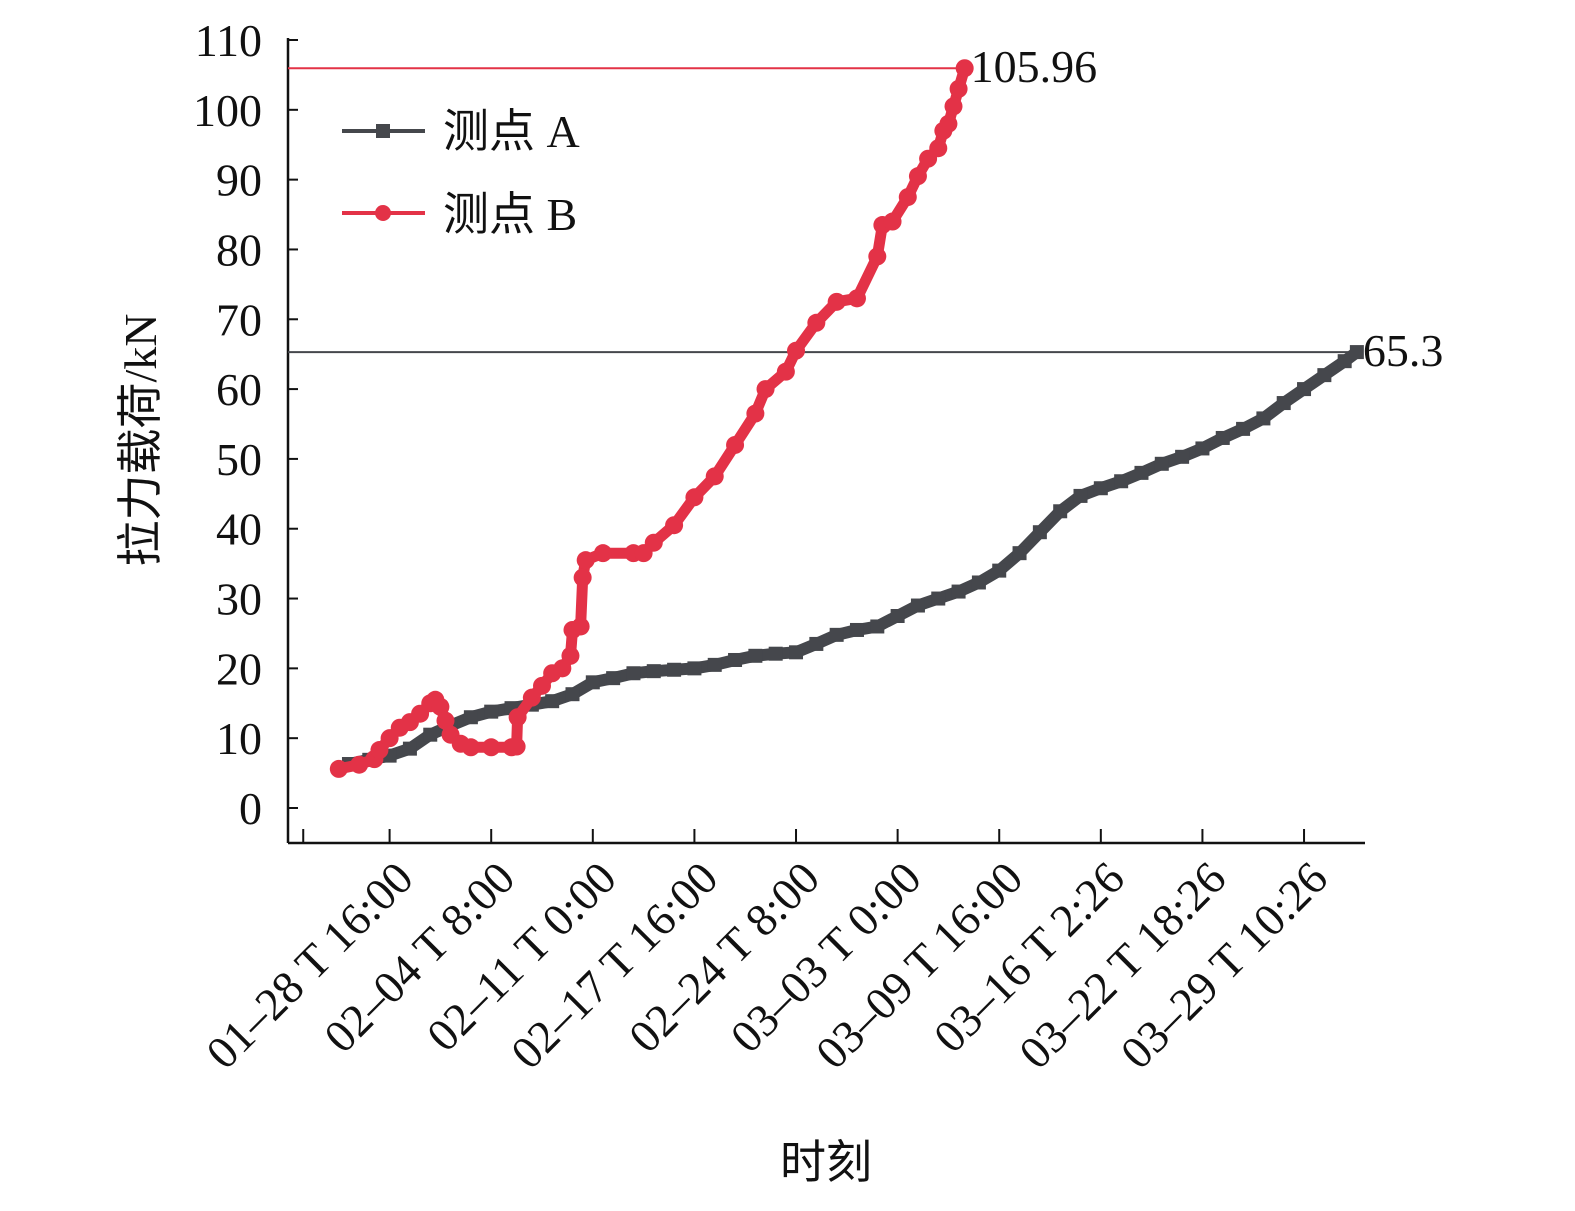 The image size is (1575, 1211). I want to click on y-tick-label: 20, so click(239, 668).